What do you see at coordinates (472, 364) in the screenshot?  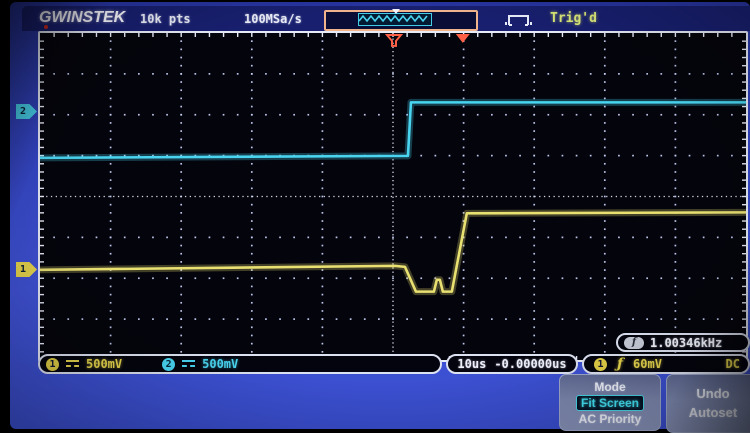 I see `timebase-value: 10us` at bounding box center [472, 364].